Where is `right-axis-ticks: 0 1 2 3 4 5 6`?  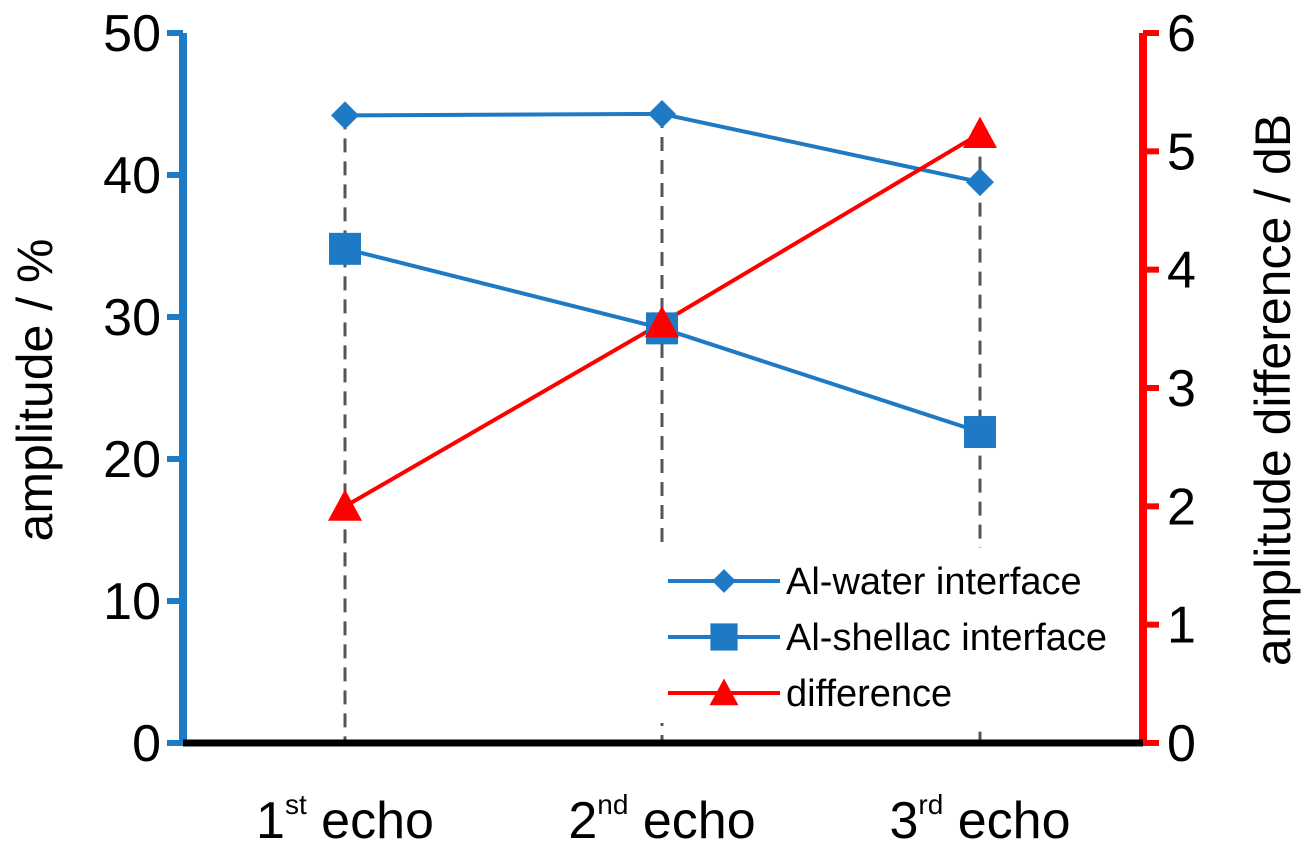 right-axis-ticks: 0 1 2 3 4 5 6 is located at coordinates (1169, 389).